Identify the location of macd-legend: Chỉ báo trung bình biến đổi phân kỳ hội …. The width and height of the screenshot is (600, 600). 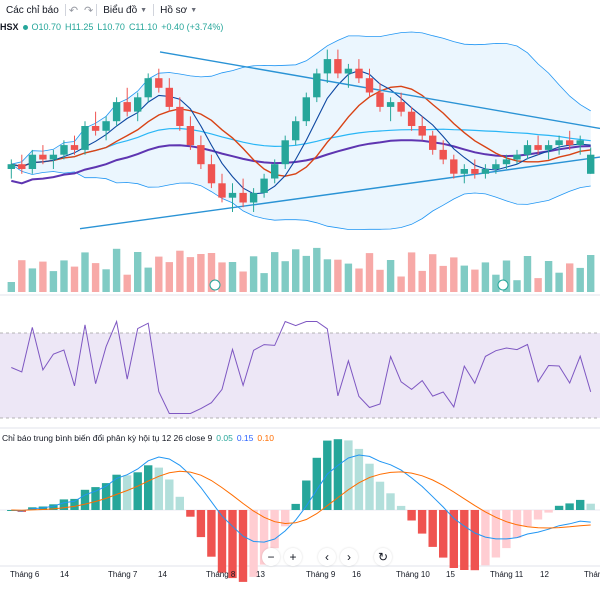
(138, 438).